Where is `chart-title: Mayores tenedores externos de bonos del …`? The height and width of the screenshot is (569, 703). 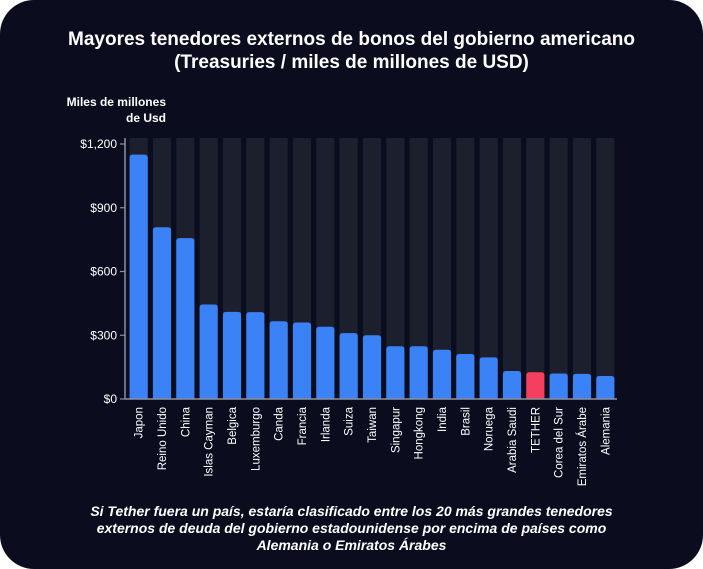 chart-title: Mayores tenedores externos de bonos del … is located at coordinates (351, 51).